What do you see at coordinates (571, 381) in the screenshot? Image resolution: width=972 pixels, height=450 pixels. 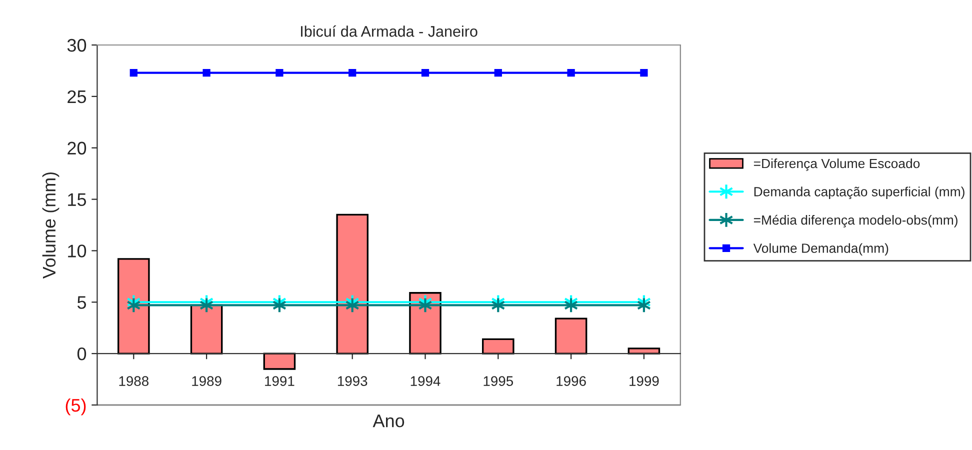 I see `x-tick-label: 1996` at bounding box center [571, 381].